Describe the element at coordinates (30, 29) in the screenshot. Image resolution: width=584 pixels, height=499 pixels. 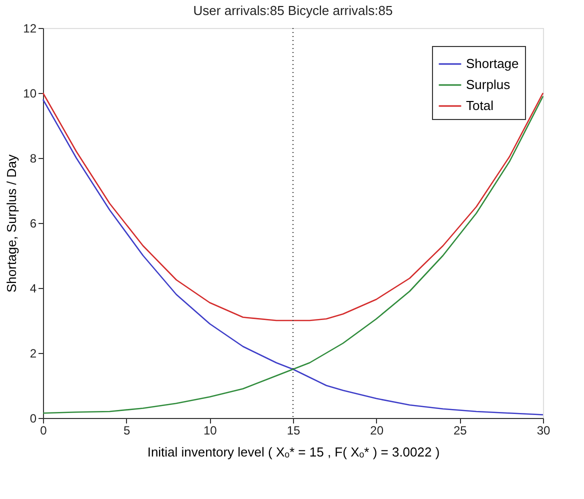
I see `y-tick-label: 12` at that location.